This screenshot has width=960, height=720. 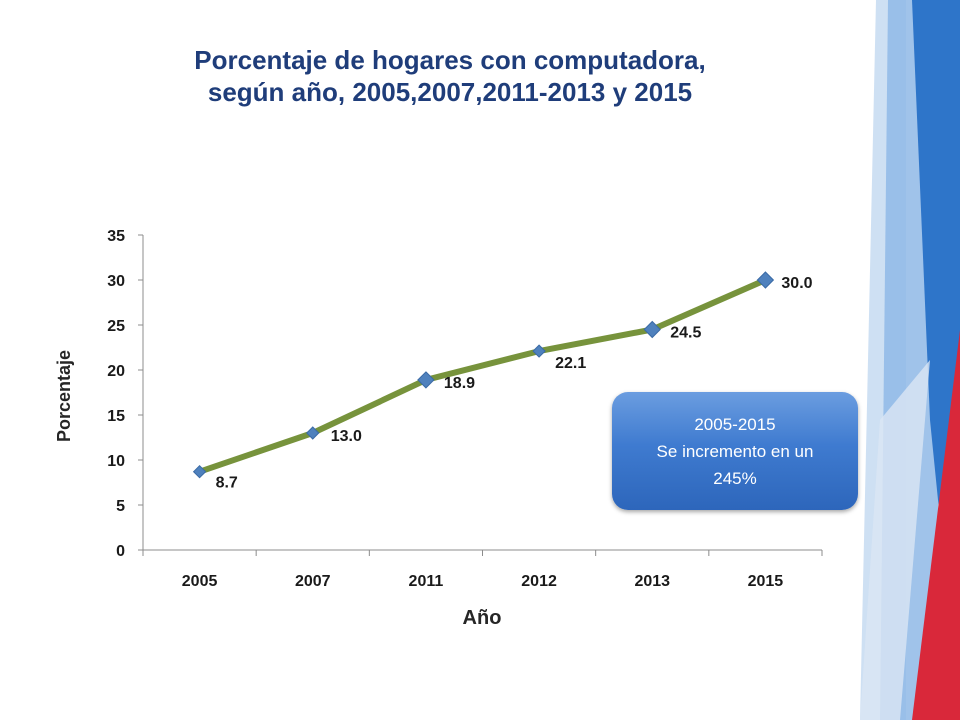 I want to click on callout-line-3: 245%, so click(x=735, y=478).